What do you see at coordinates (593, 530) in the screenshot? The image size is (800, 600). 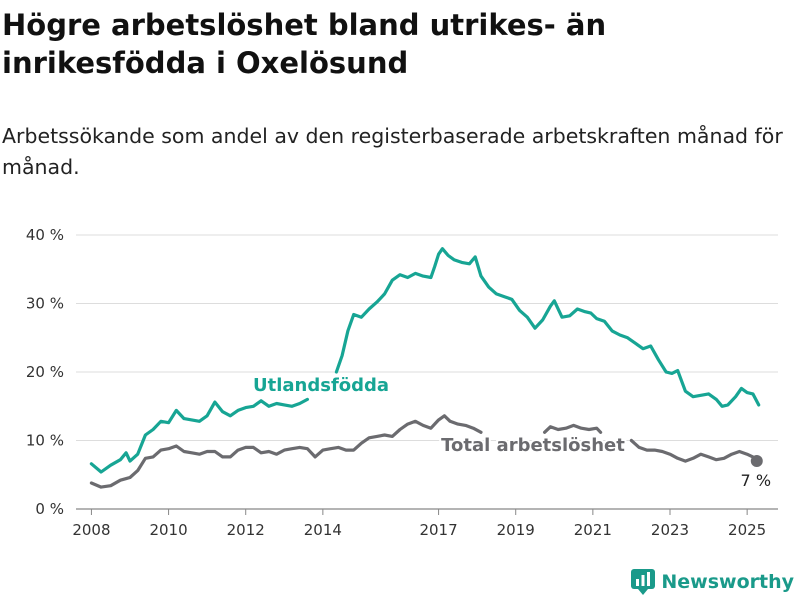 I see `x-tick-label: 2021` at bounding box center [593, 530].